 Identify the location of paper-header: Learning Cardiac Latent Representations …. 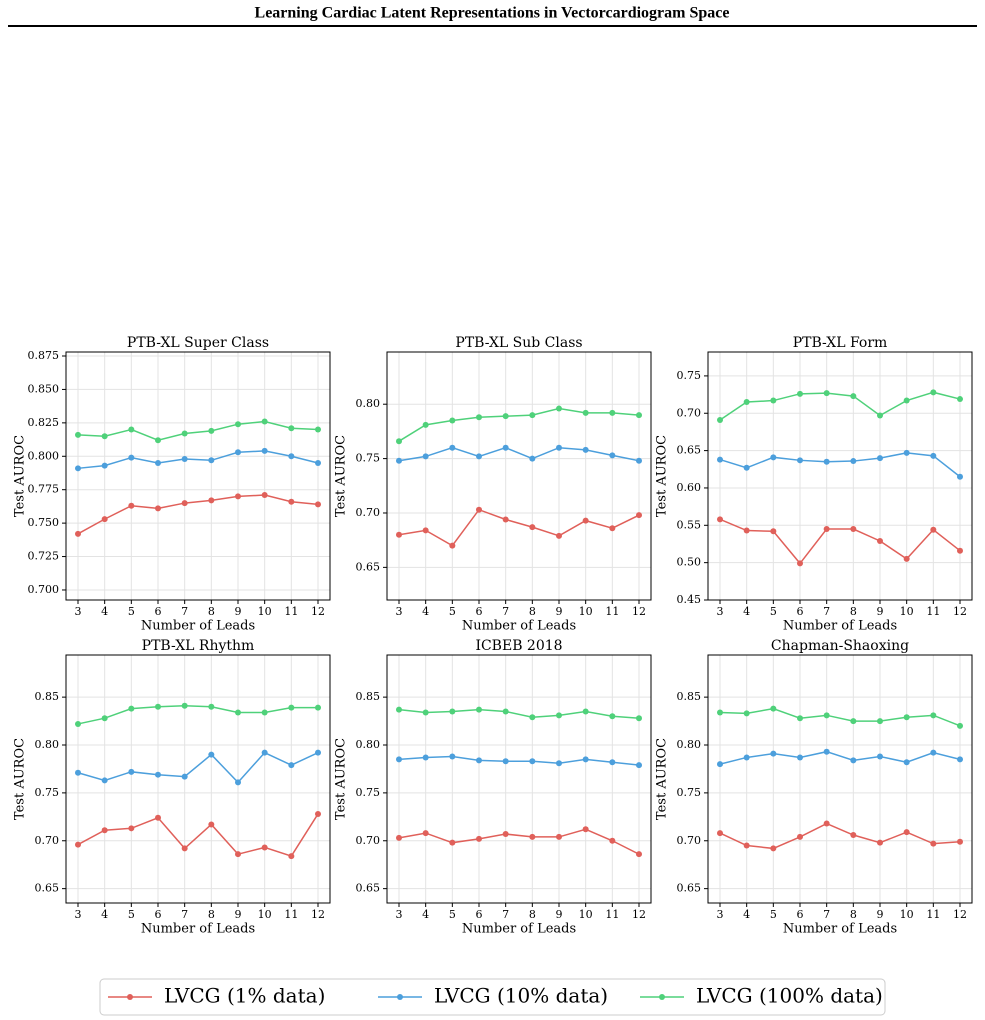
(492, 13).